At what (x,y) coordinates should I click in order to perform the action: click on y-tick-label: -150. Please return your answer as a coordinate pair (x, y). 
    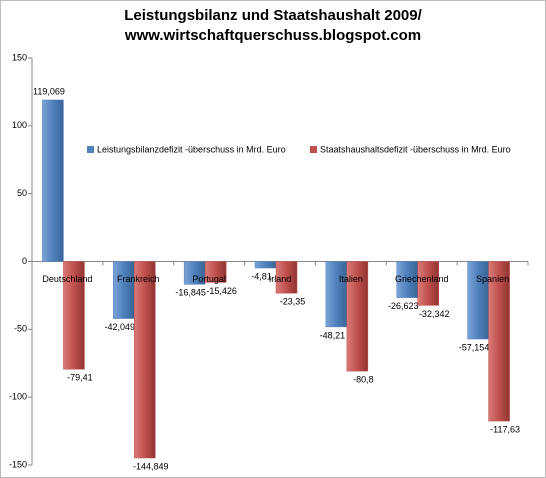
    Looking at the image, I should click on (18, 464).